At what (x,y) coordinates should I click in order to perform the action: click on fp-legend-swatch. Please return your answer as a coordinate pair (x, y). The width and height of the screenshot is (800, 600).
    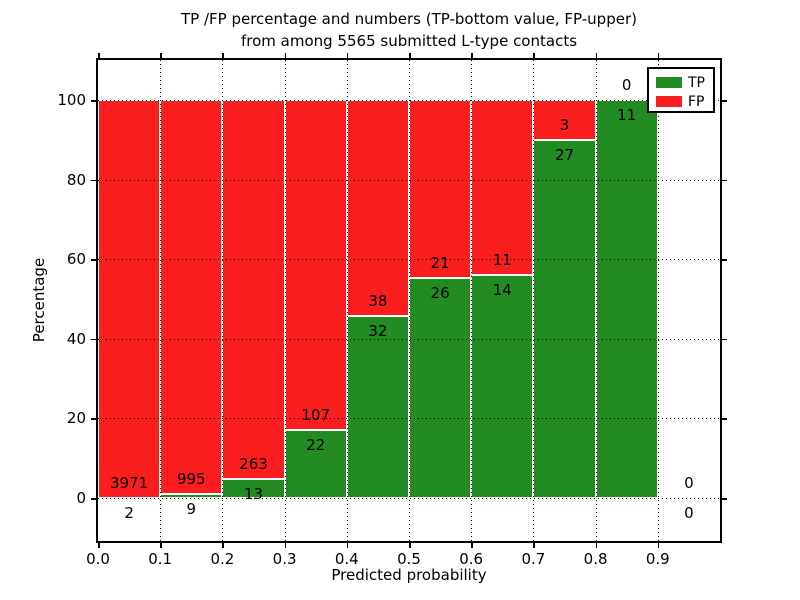
    Looking at the image, I should click on (669, 101).